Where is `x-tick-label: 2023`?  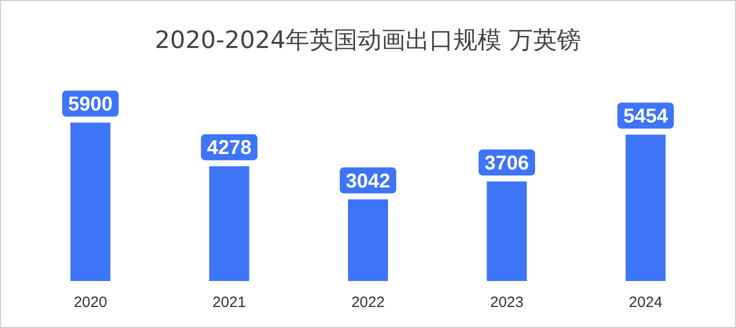
x-tick-label: 2023 is located at coordinates (507, 302).